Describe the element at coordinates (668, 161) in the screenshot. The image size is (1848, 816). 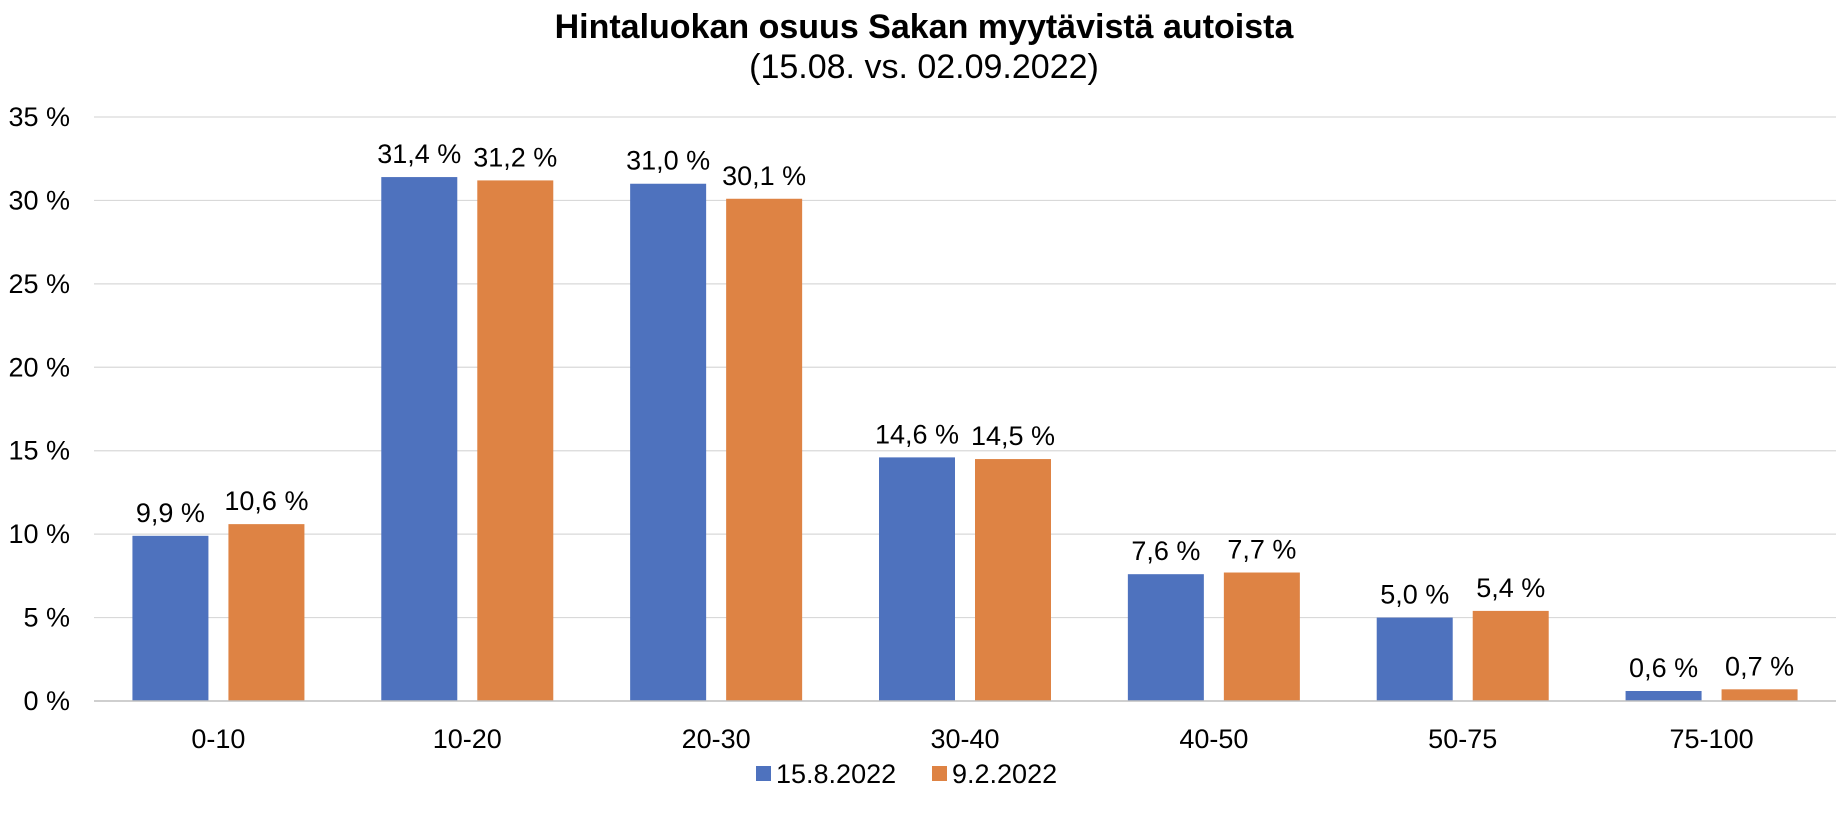
I see `data-label: 31,0 %` at that location.